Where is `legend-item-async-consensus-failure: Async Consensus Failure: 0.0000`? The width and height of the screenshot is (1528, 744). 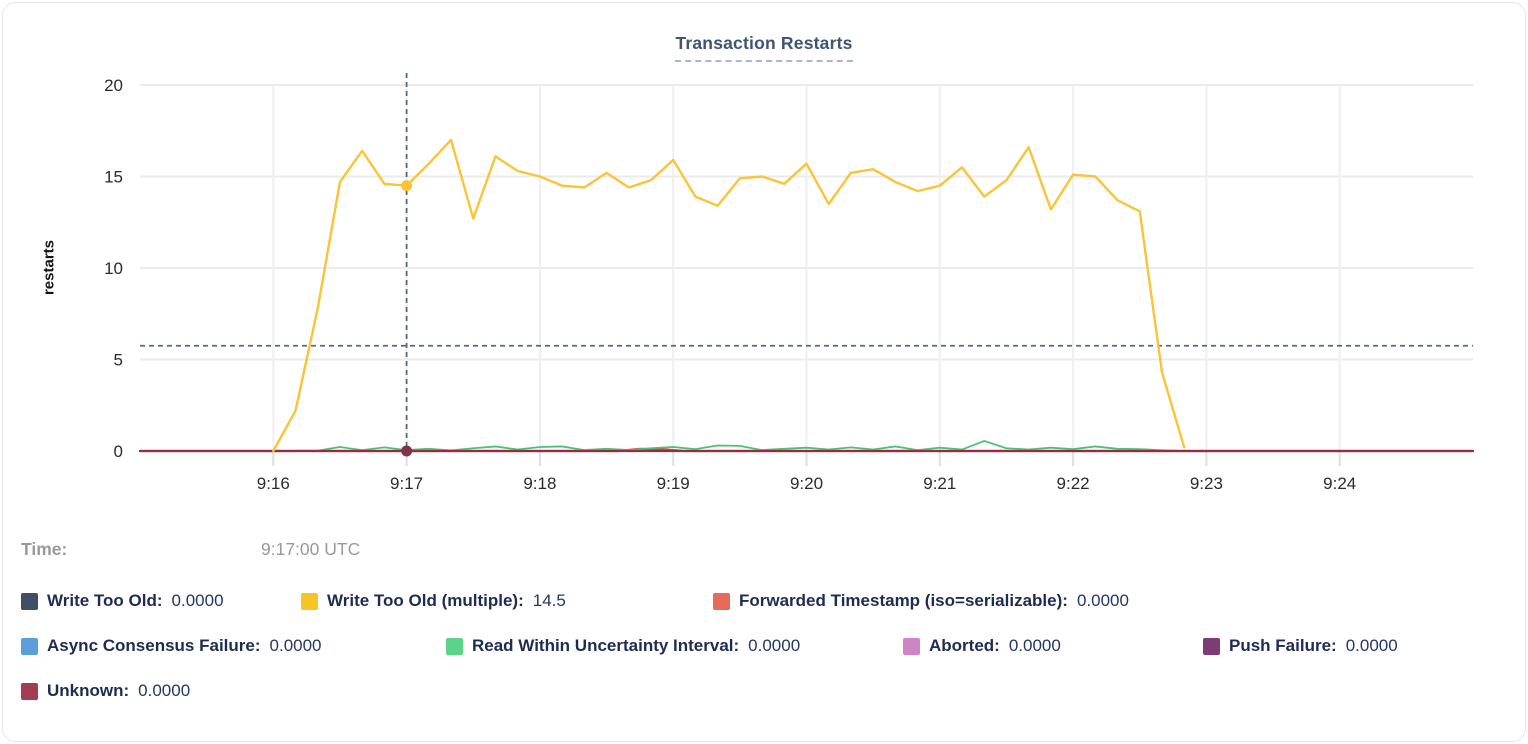 legend-item-async-consensus-failure: Async Consensus Failure: 0.0000 is located at coordinates (171, 646).